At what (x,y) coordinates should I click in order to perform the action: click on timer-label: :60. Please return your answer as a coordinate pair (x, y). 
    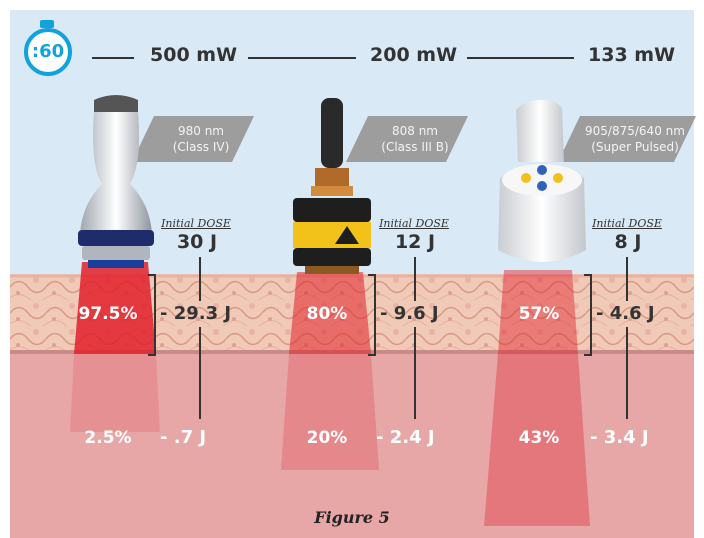
    Looking at the image, I should click on (48, 51).